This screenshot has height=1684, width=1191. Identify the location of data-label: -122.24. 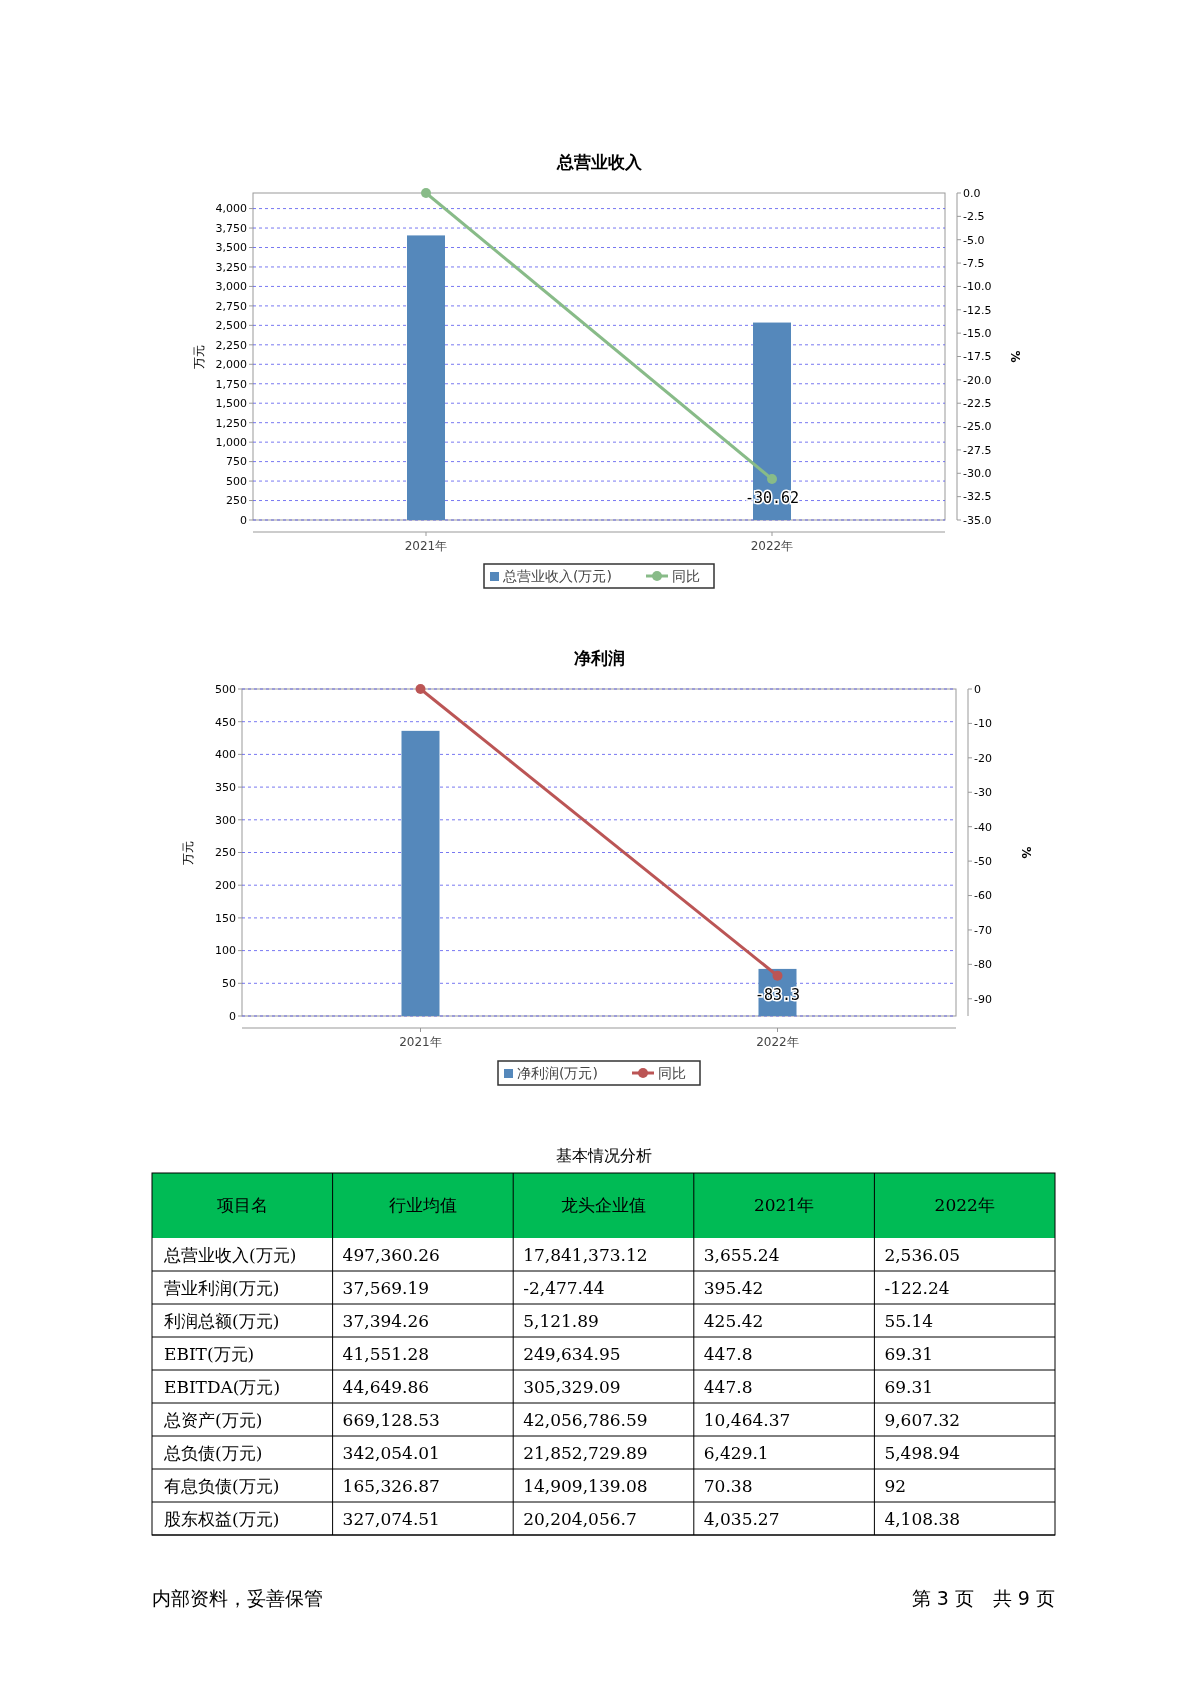
(917, 1287).